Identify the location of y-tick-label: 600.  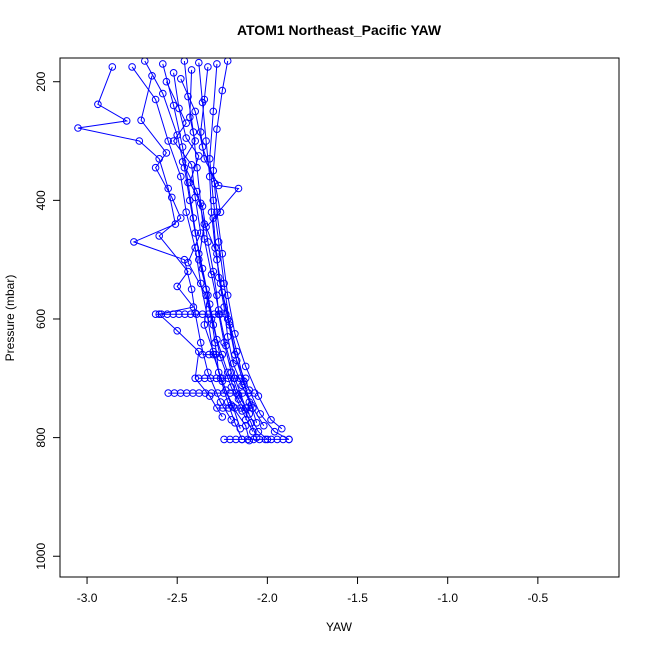
(41, 319).